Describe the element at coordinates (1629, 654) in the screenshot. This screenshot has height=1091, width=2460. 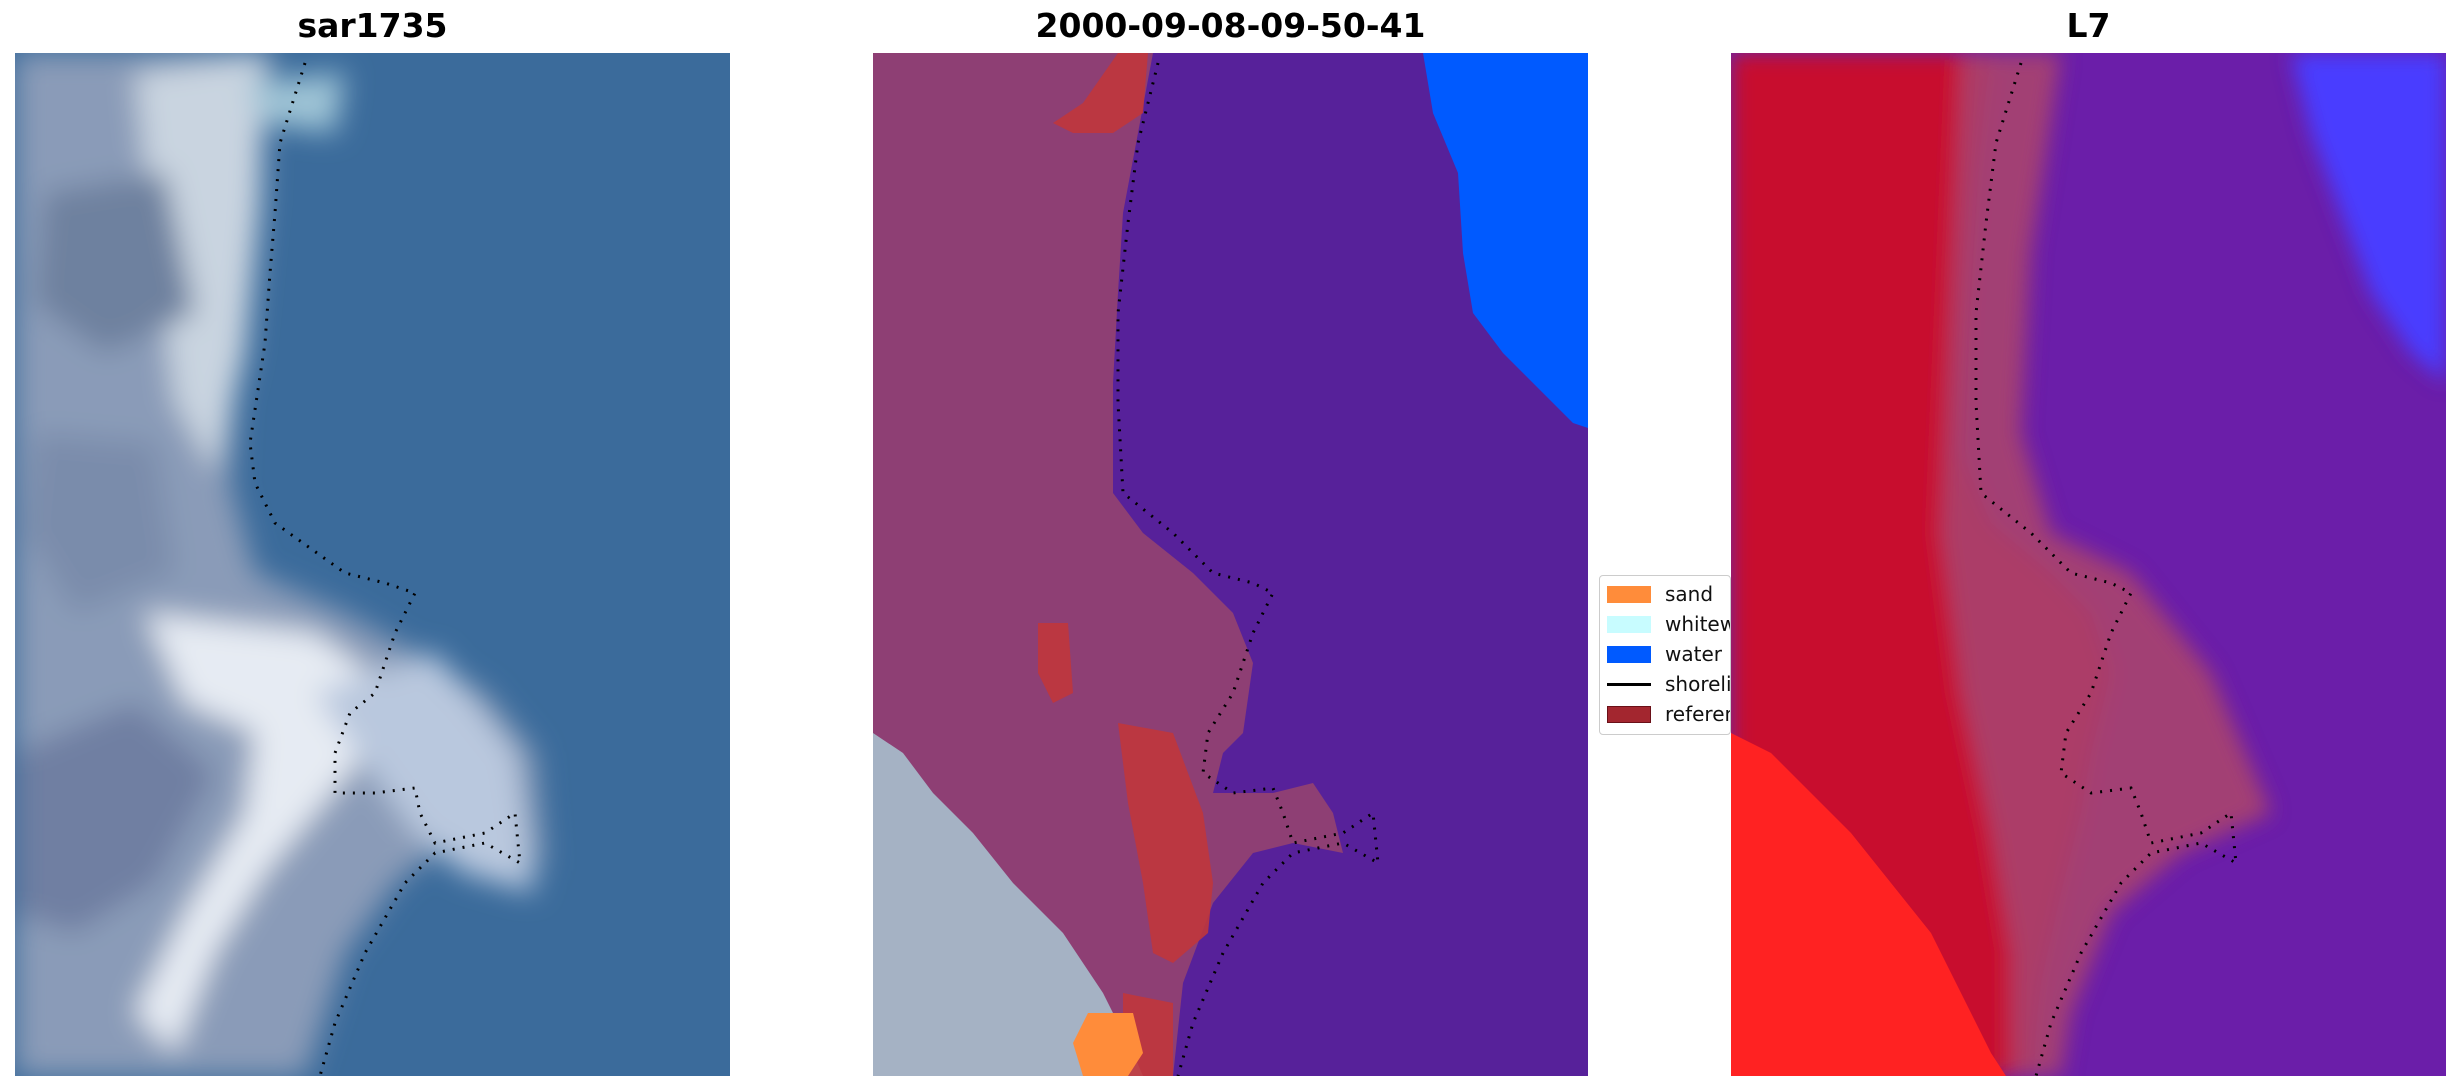
I see `legend-swatch-water` at that location.